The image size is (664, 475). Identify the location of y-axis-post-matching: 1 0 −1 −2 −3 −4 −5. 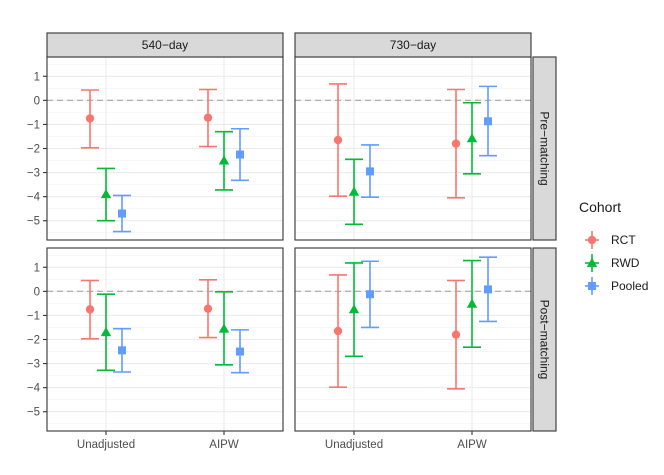
(37, 340).